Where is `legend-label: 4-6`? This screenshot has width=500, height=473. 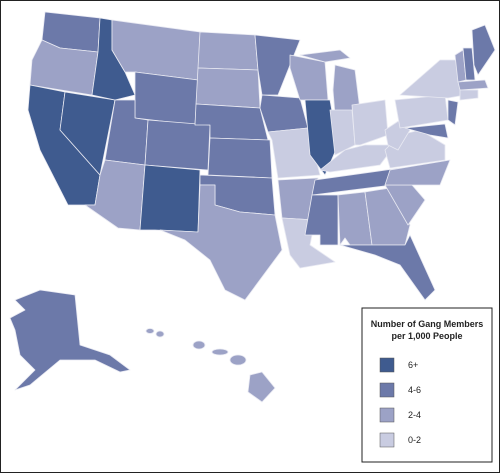 legend-label: 4-6 is located at coordinates (414, 390).